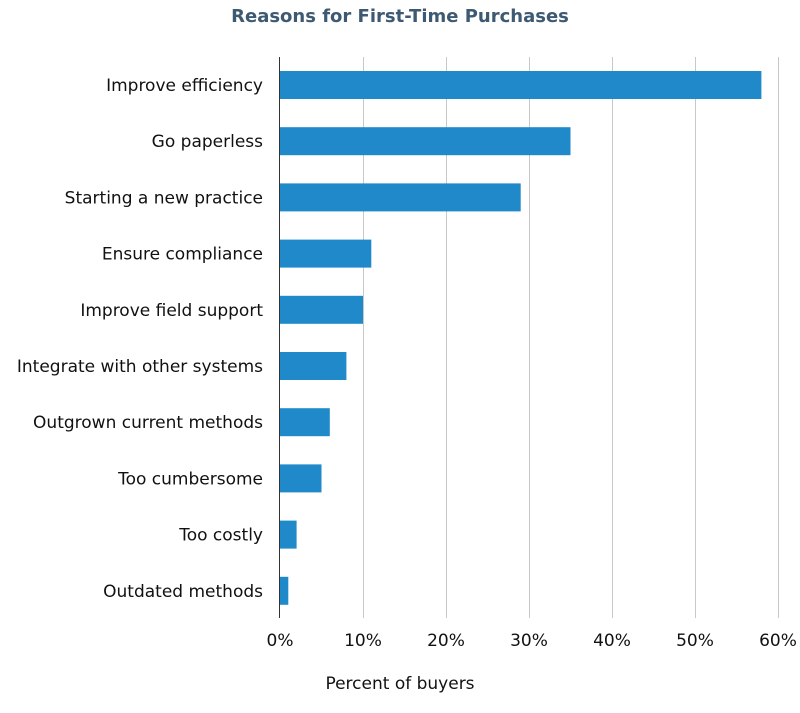 This screenshot has width=800, height=713. What do you see at coordinates (400, 16) in the screenshot?
I see `chart-title: Reasons for First-Time Purchases` at bounding box center [400, 16].